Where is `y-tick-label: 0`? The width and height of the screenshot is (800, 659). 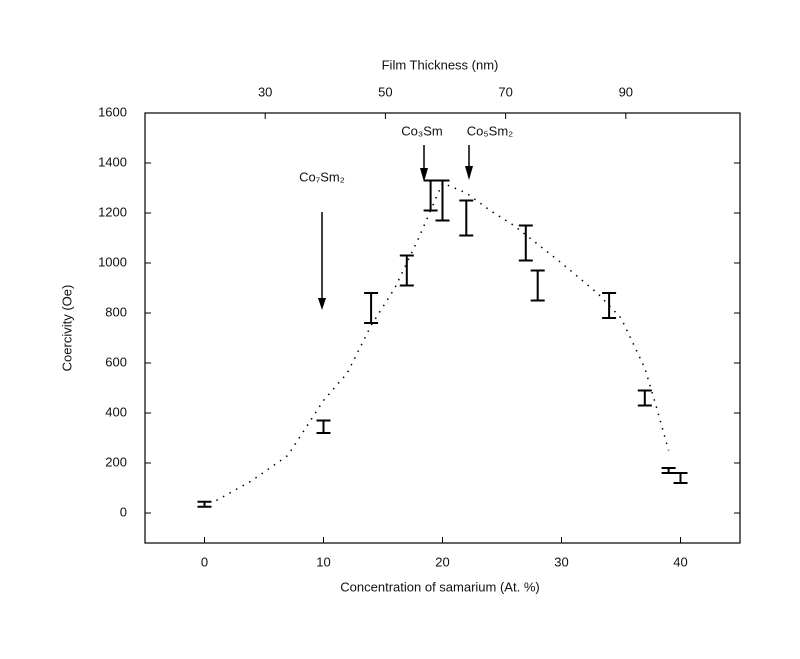 y-tick-label: 0 is located at coordinates (123, 511).